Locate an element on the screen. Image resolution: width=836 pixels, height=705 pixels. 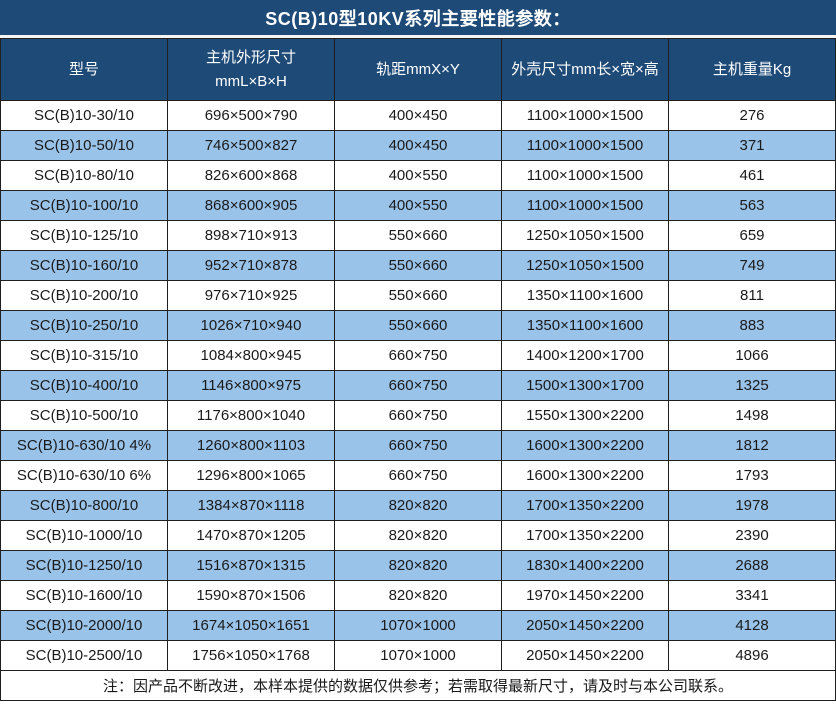
main-dimensions-cell: 696×500×790 is located at coordinates (251, 115).